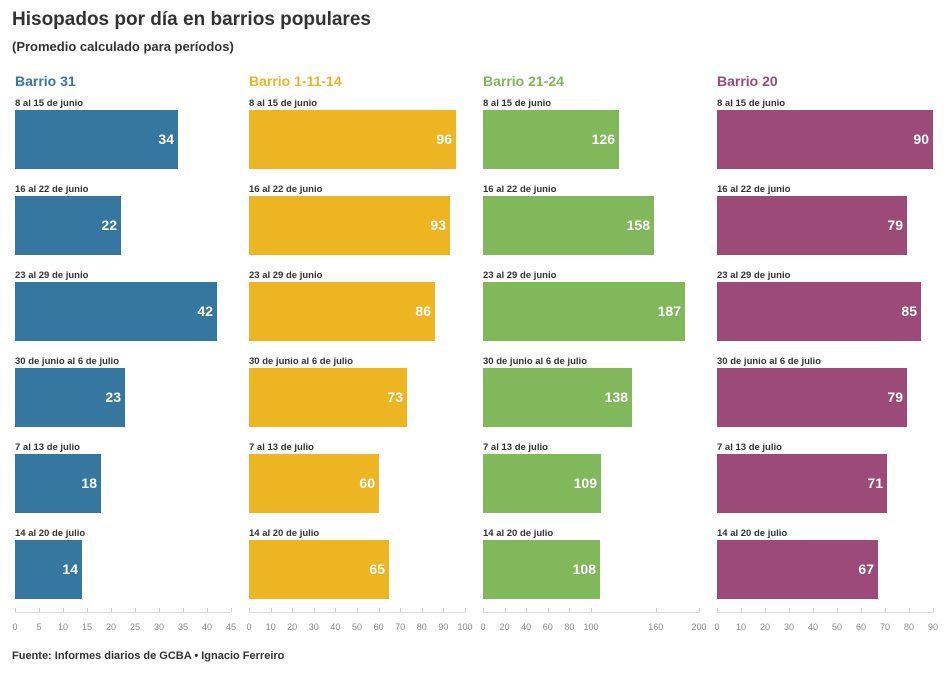 Image resolution: width=952 pixels, height=674 pixels. Describe the element at coordinates (191, 19) in the screenshot. I see `chart-title: Hisopados por día en barrios populares` at that location.